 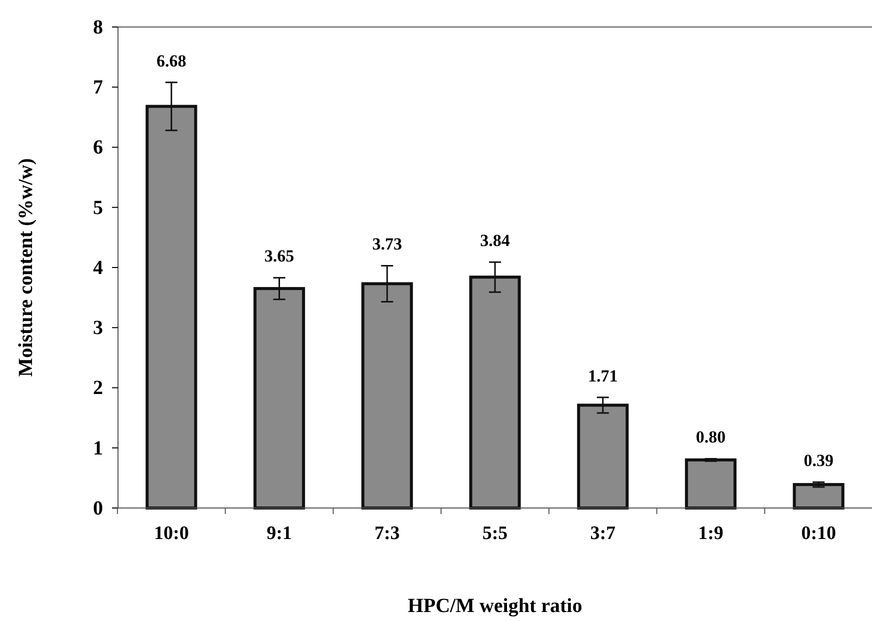 I want to click on x-tick-label: 9:1, so click(x=279, y=533).